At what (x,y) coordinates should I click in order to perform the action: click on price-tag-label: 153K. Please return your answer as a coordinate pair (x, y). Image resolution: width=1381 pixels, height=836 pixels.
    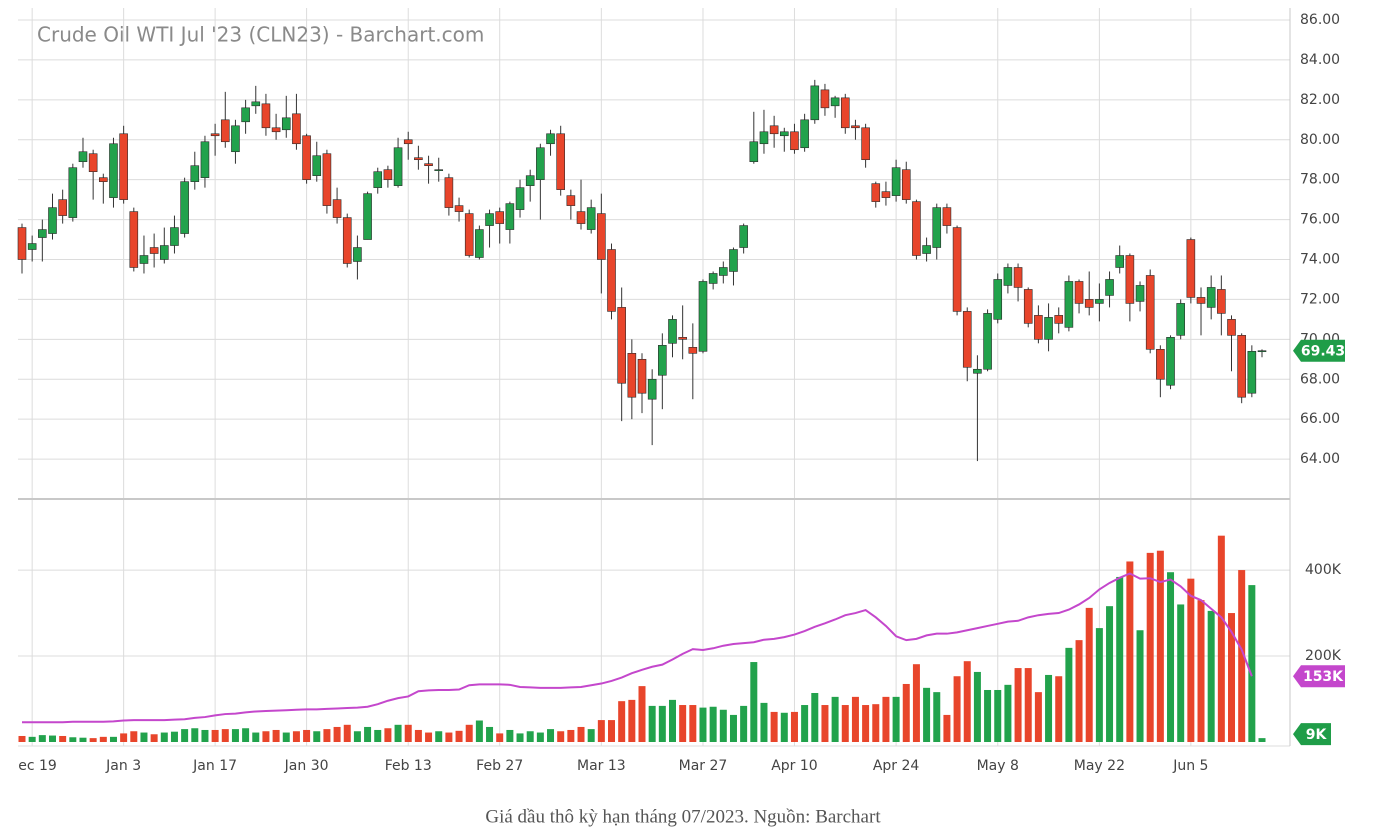
    Looking at the image, I should click on (1323, 677).